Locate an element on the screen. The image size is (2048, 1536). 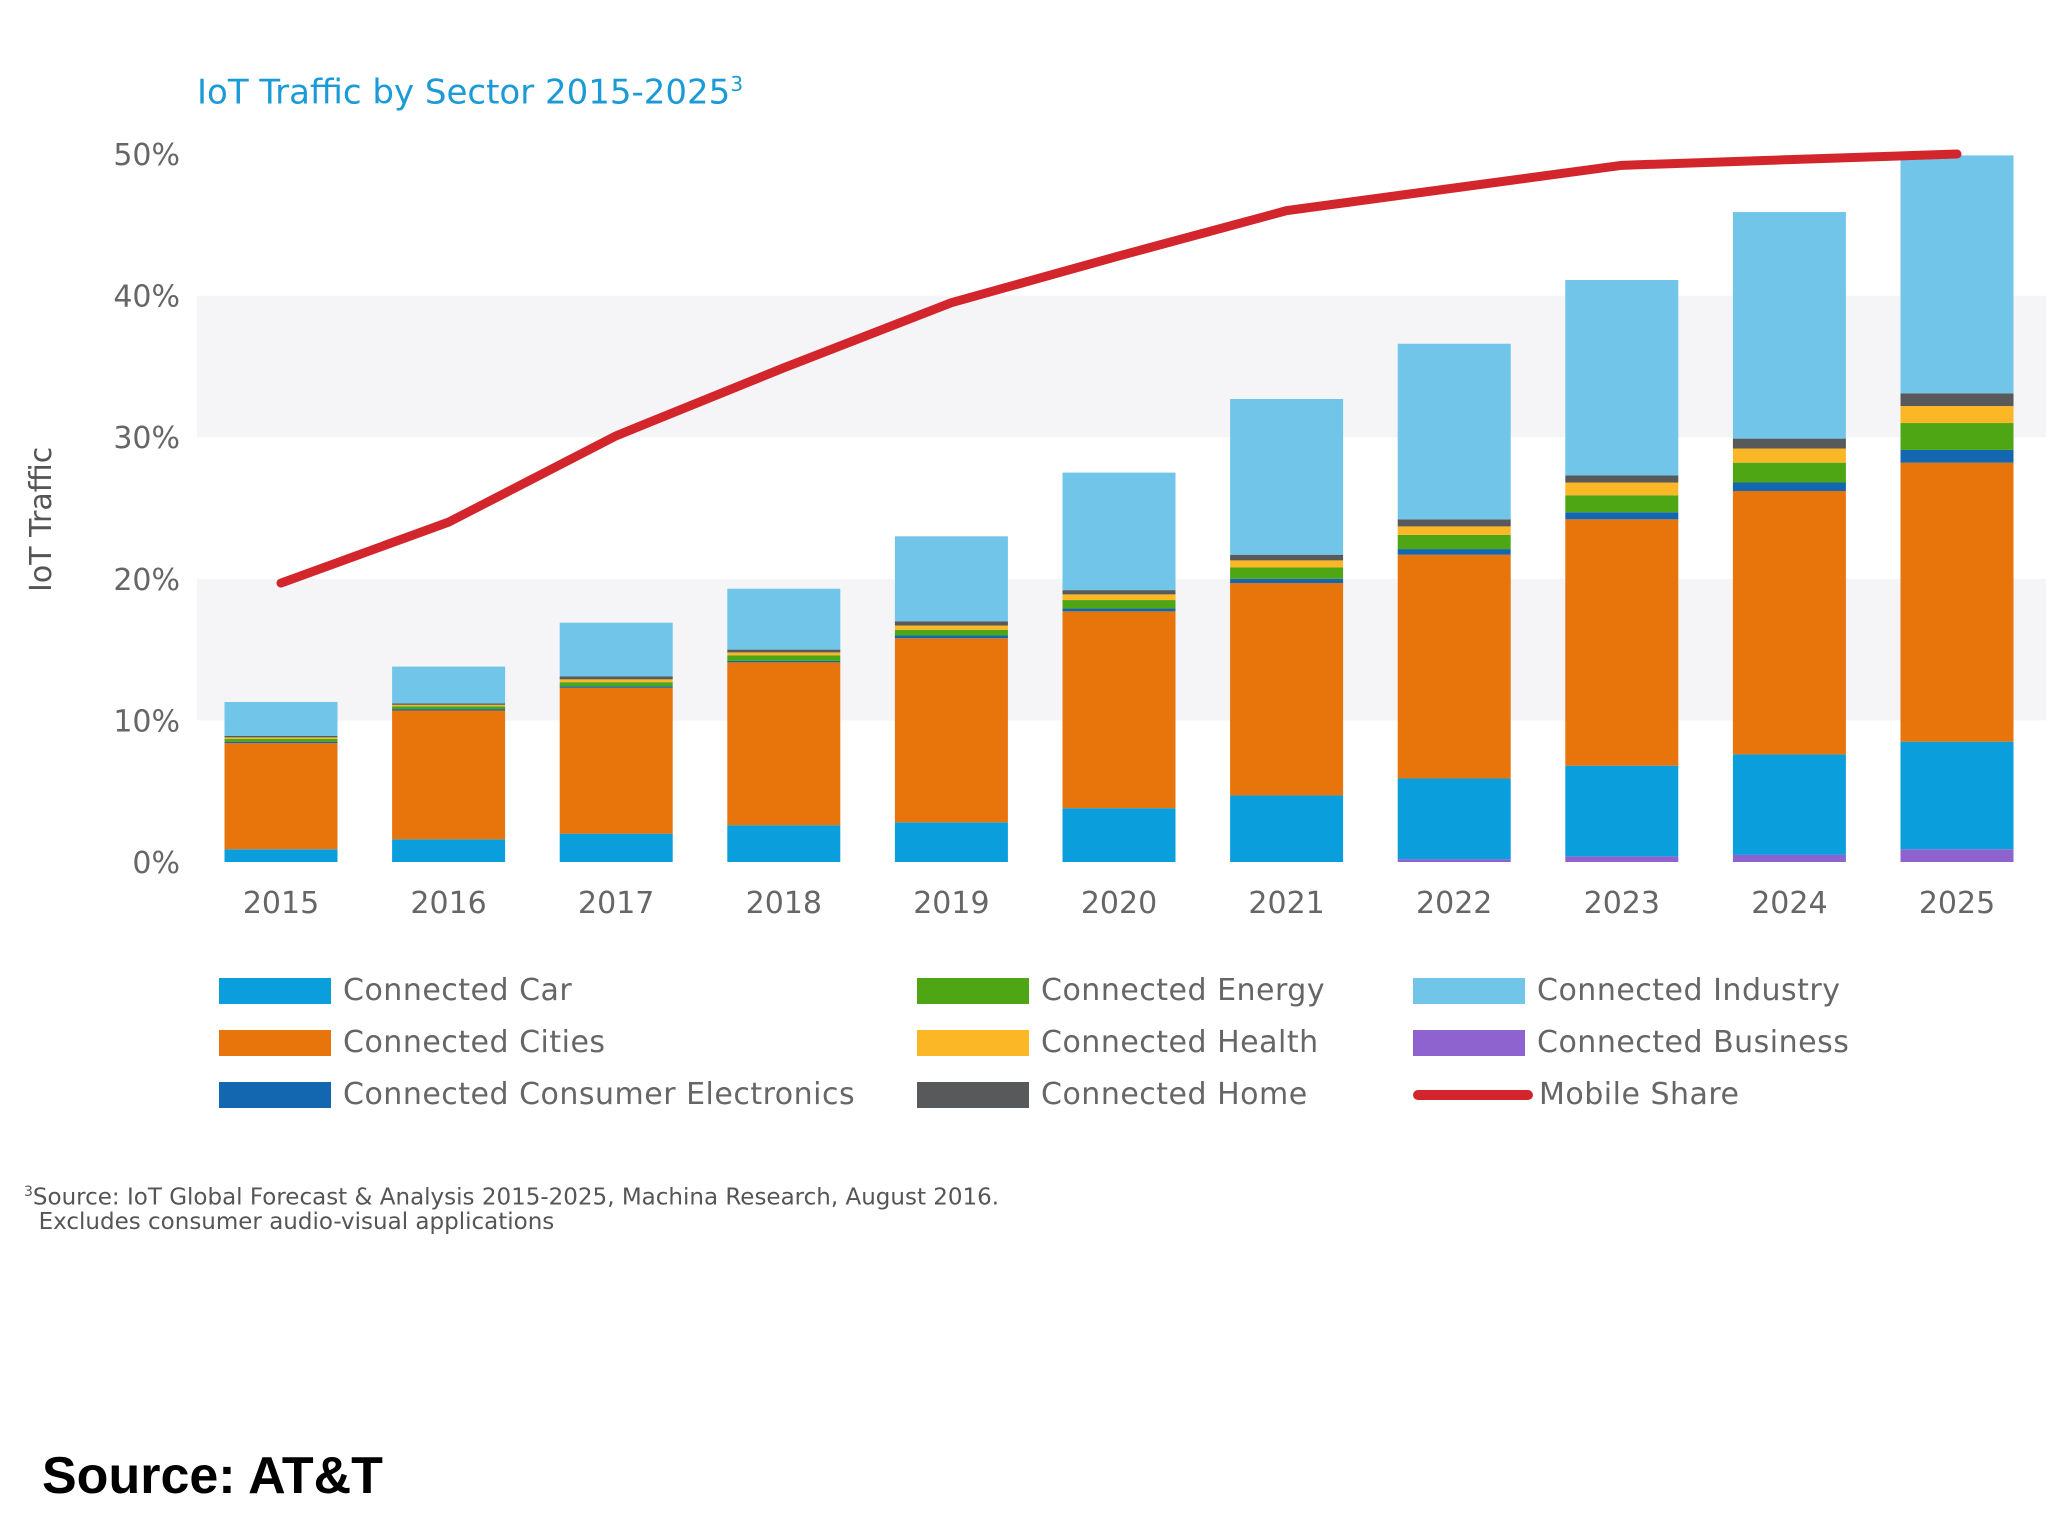
bar-segment-connected-industry-2020 is located at coordinates (1119, 531).